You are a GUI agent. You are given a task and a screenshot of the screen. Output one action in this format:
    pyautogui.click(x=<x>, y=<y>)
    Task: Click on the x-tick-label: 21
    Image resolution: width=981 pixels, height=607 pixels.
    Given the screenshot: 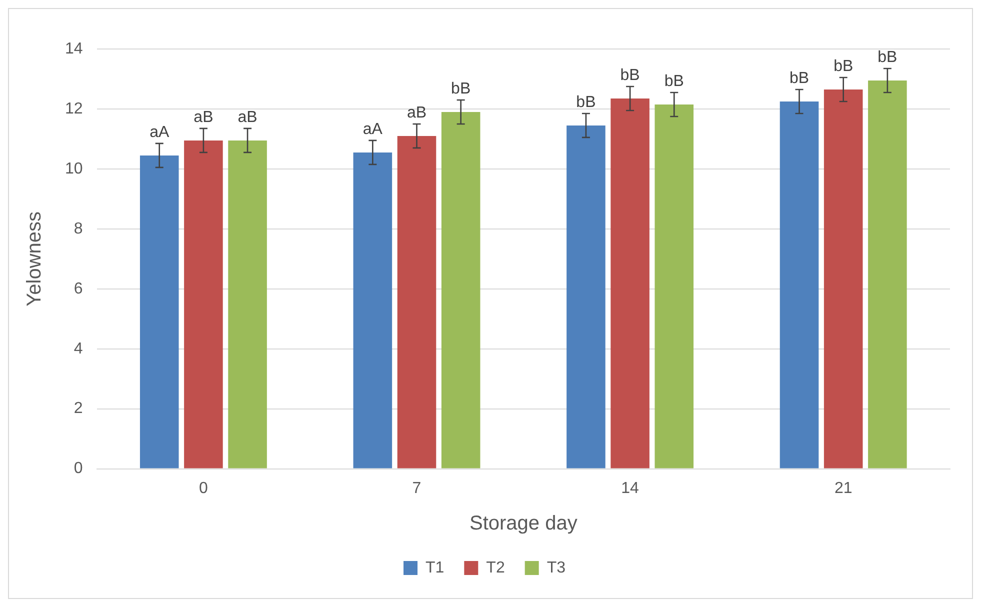 What is the action you would take?
    pyautogui.click(x=843, y=488)
    